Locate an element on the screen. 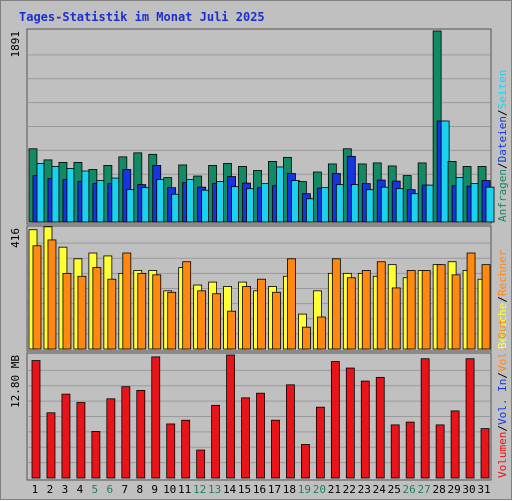 Image resolution: width=512 pixels, height=501 pixels. x-tick-day-14: 14 is located at coordinates (230, 489).